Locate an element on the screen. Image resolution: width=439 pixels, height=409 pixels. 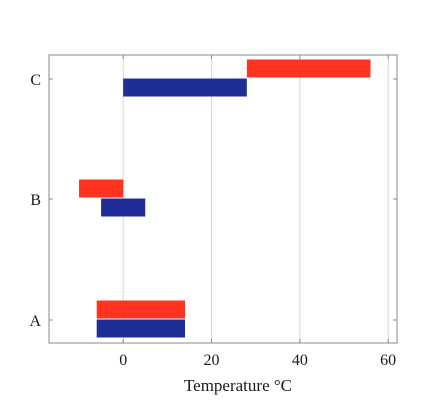
x-tick-label-40: 40 is located at coordinates (300, 360).